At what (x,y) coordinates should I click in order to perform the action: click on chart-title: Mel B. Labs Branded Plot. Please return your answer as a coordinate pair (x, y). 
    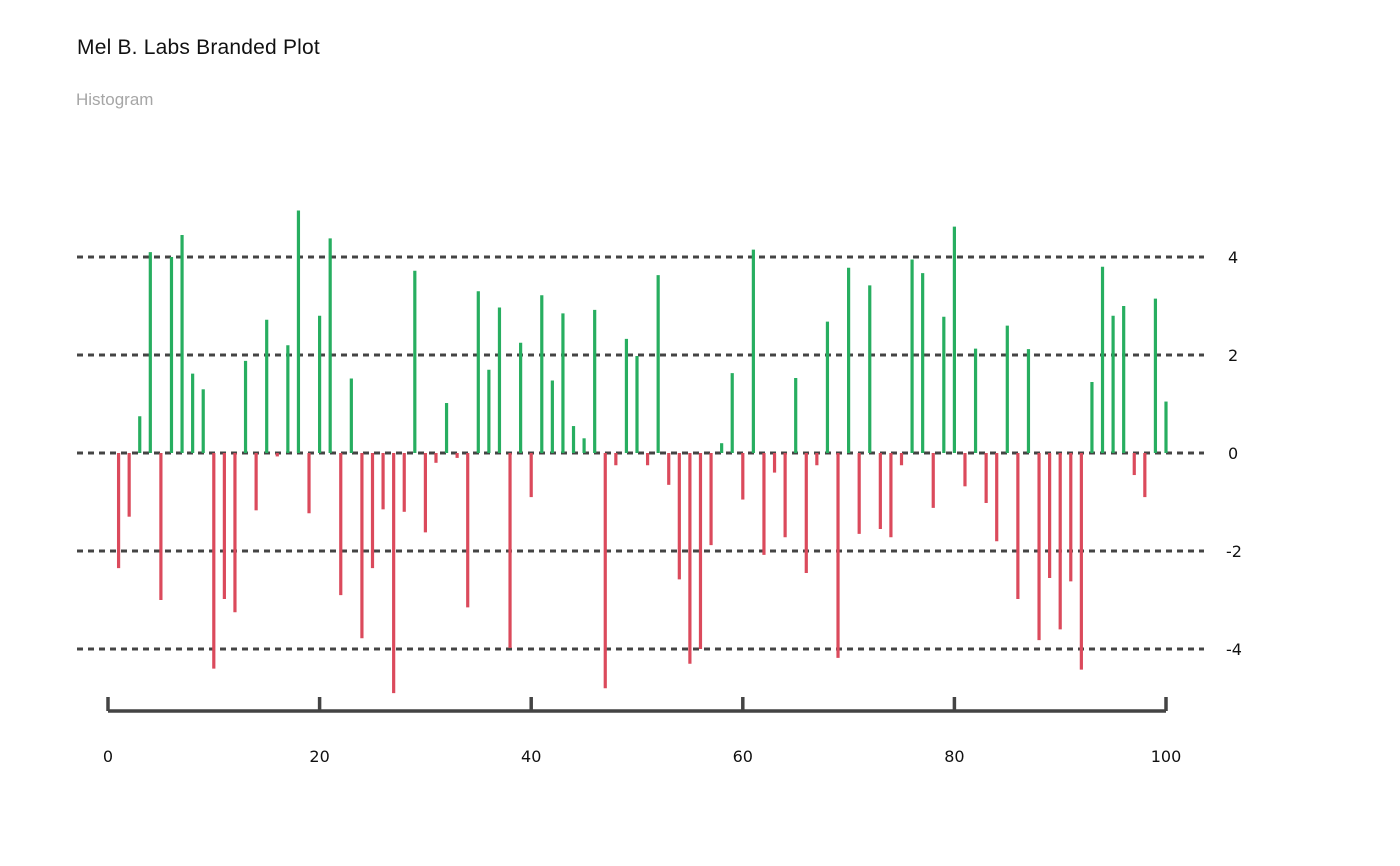
    Looking at the image, I should click on (198, 47).